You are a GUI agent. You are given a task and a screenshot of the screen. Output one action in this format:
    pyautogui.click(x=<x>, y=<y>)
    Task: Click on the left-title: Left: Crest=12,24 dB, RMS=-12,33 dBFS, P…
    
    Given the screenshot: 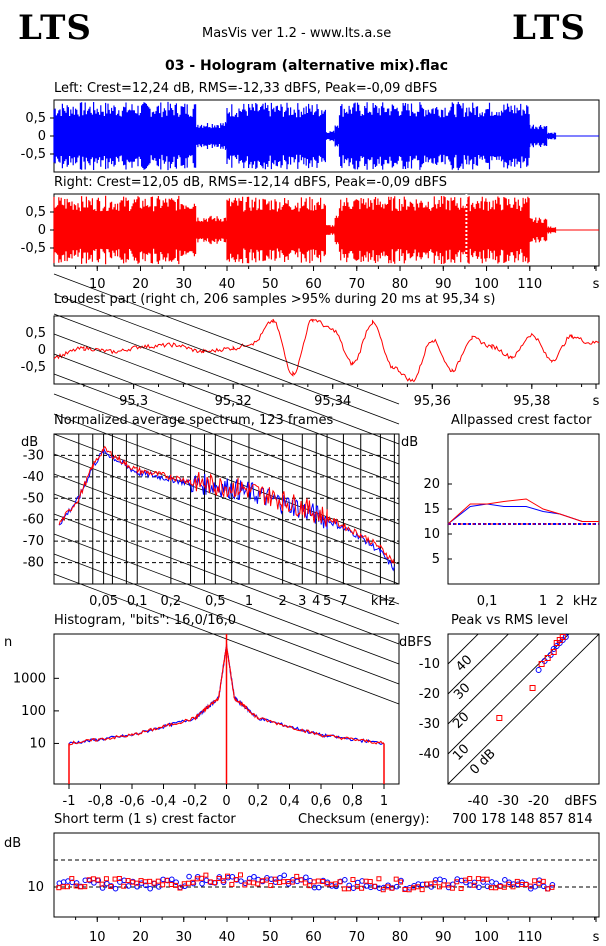 What is the action you would take?
    pyautogui.click(x=246, y=88)
    